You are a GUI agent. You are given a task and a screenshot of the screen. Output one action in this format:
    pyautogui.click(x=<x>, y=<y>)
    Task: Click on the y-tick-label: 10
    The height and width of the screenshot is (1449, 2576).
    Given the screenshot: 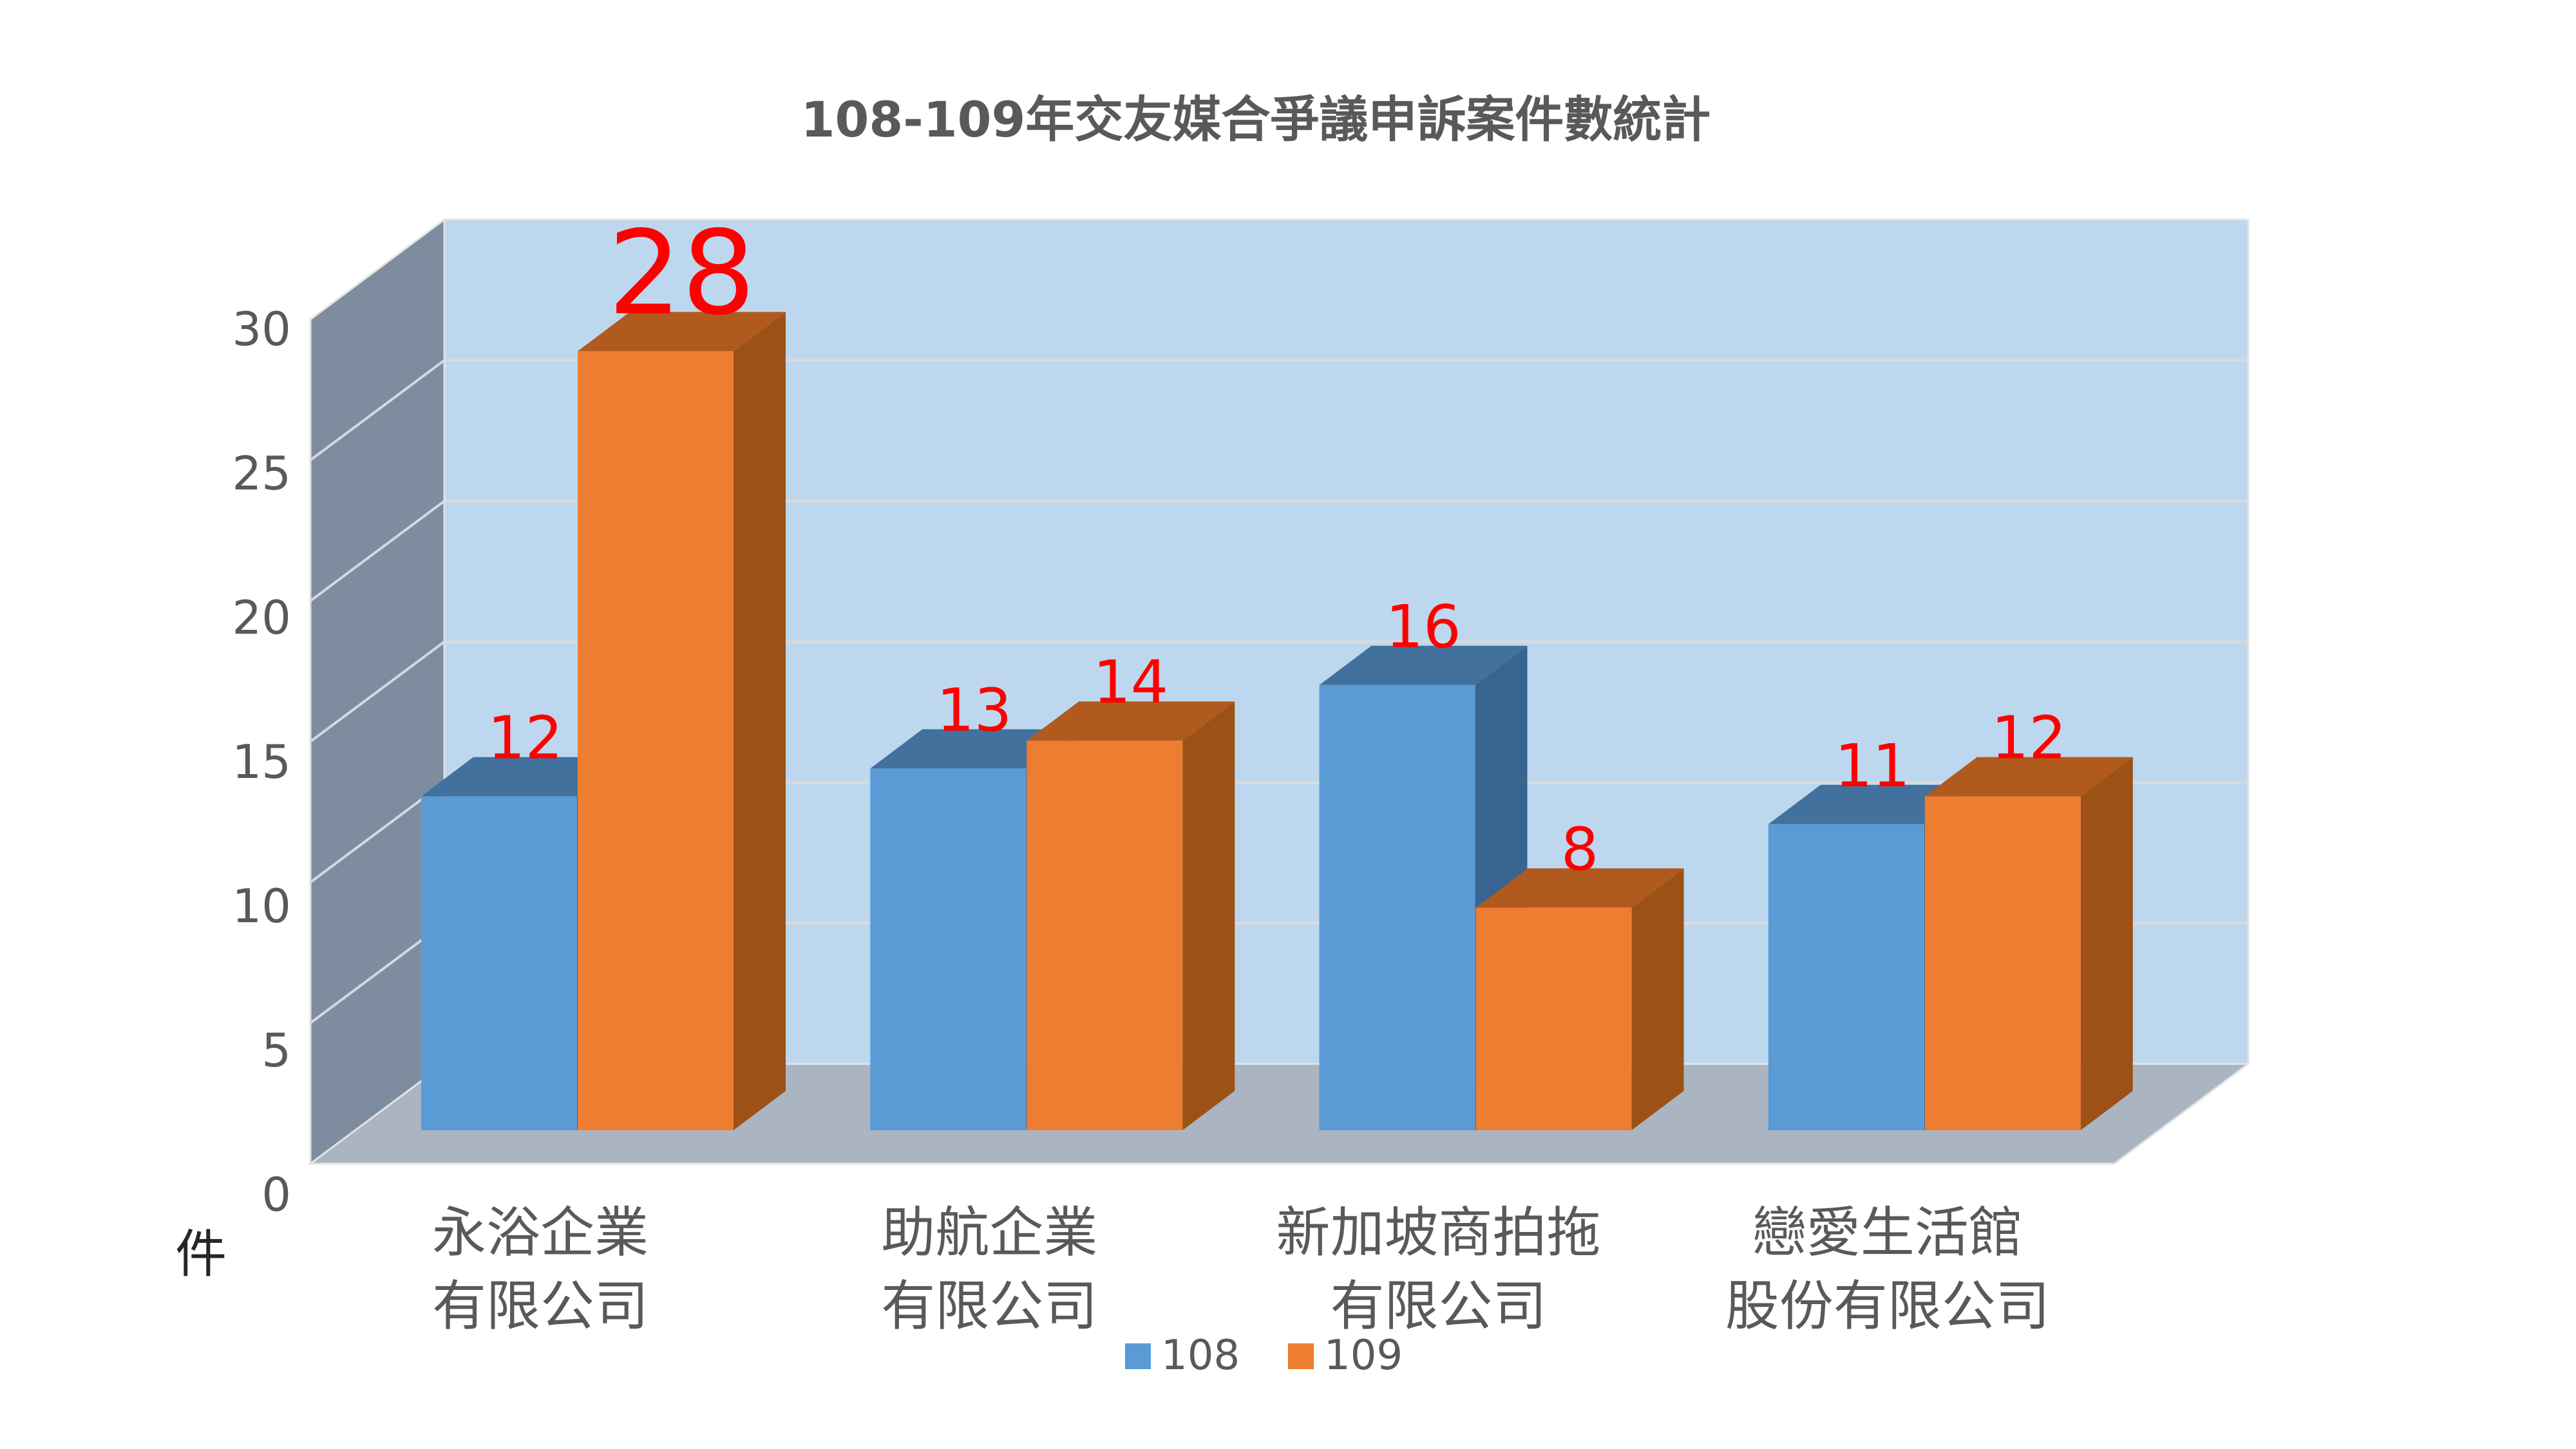 What is the action you would take?
    pyautogui.click(x=261, y=906)
    